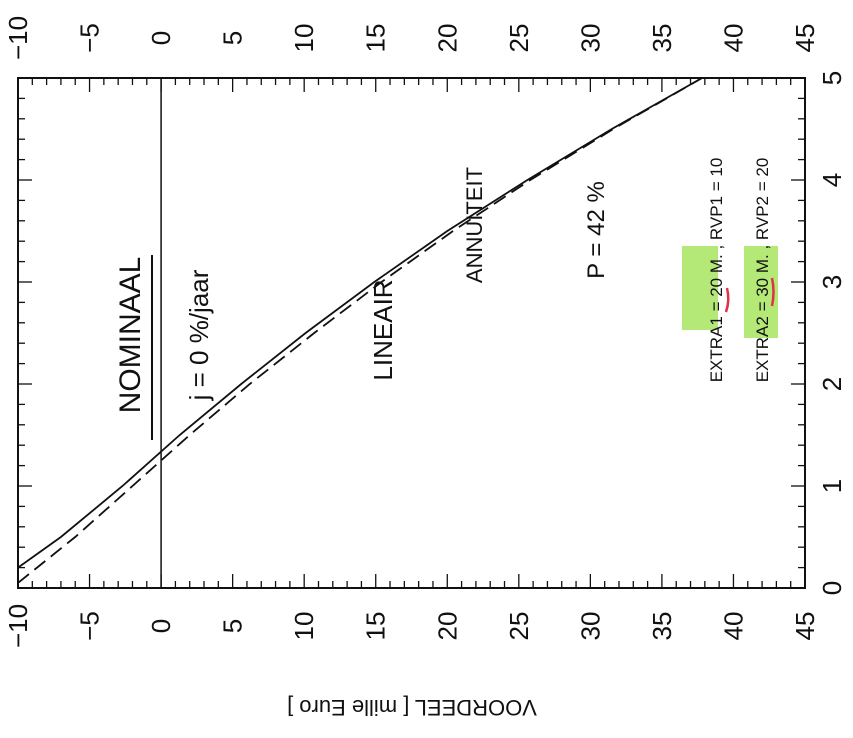 This screenshot has width=853, height=738. Describe the element at coordinates (590, 38) in the screenshot. I see `value-tick-label-top: 30` at that location.